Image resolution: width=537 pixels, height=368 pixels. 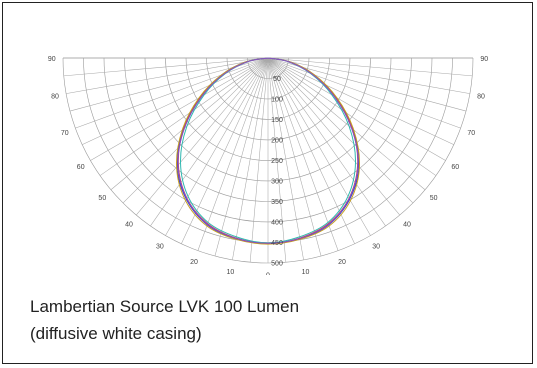 What do you see at coordinates (116, 333) in the screenshot?
I see `caption-line-2: (diffusive white casing)` at bounding box center [116, 333].